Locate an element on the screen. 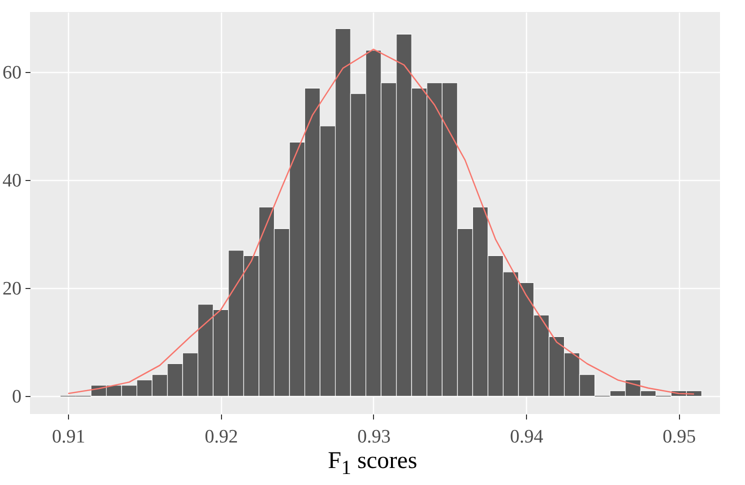 The height and width of the screenshot is (485, 745). y-tick-label: 0 is located at coordinates (17, 397).